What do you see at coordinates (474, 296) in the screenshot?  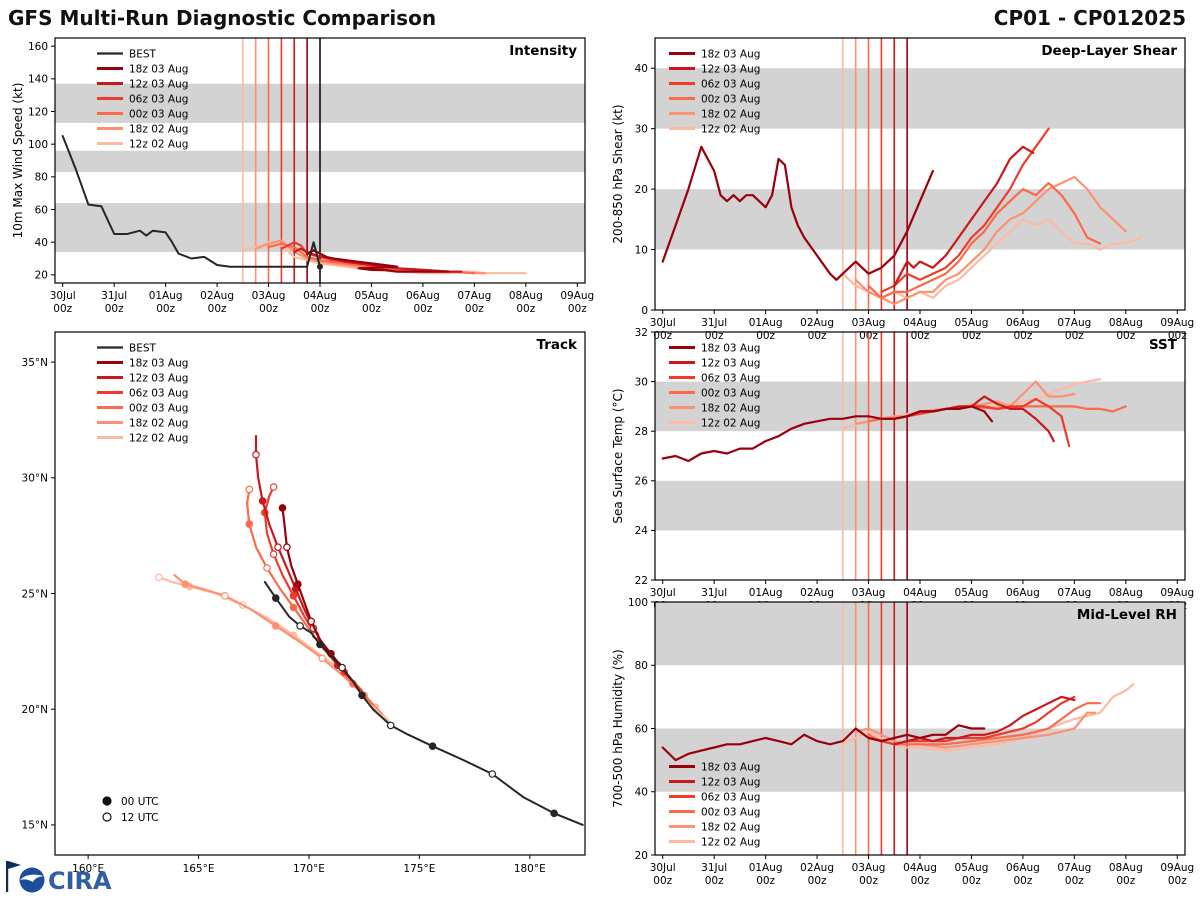 I see `x-tick-label: 07Aug` at bounding box center [474, 296].